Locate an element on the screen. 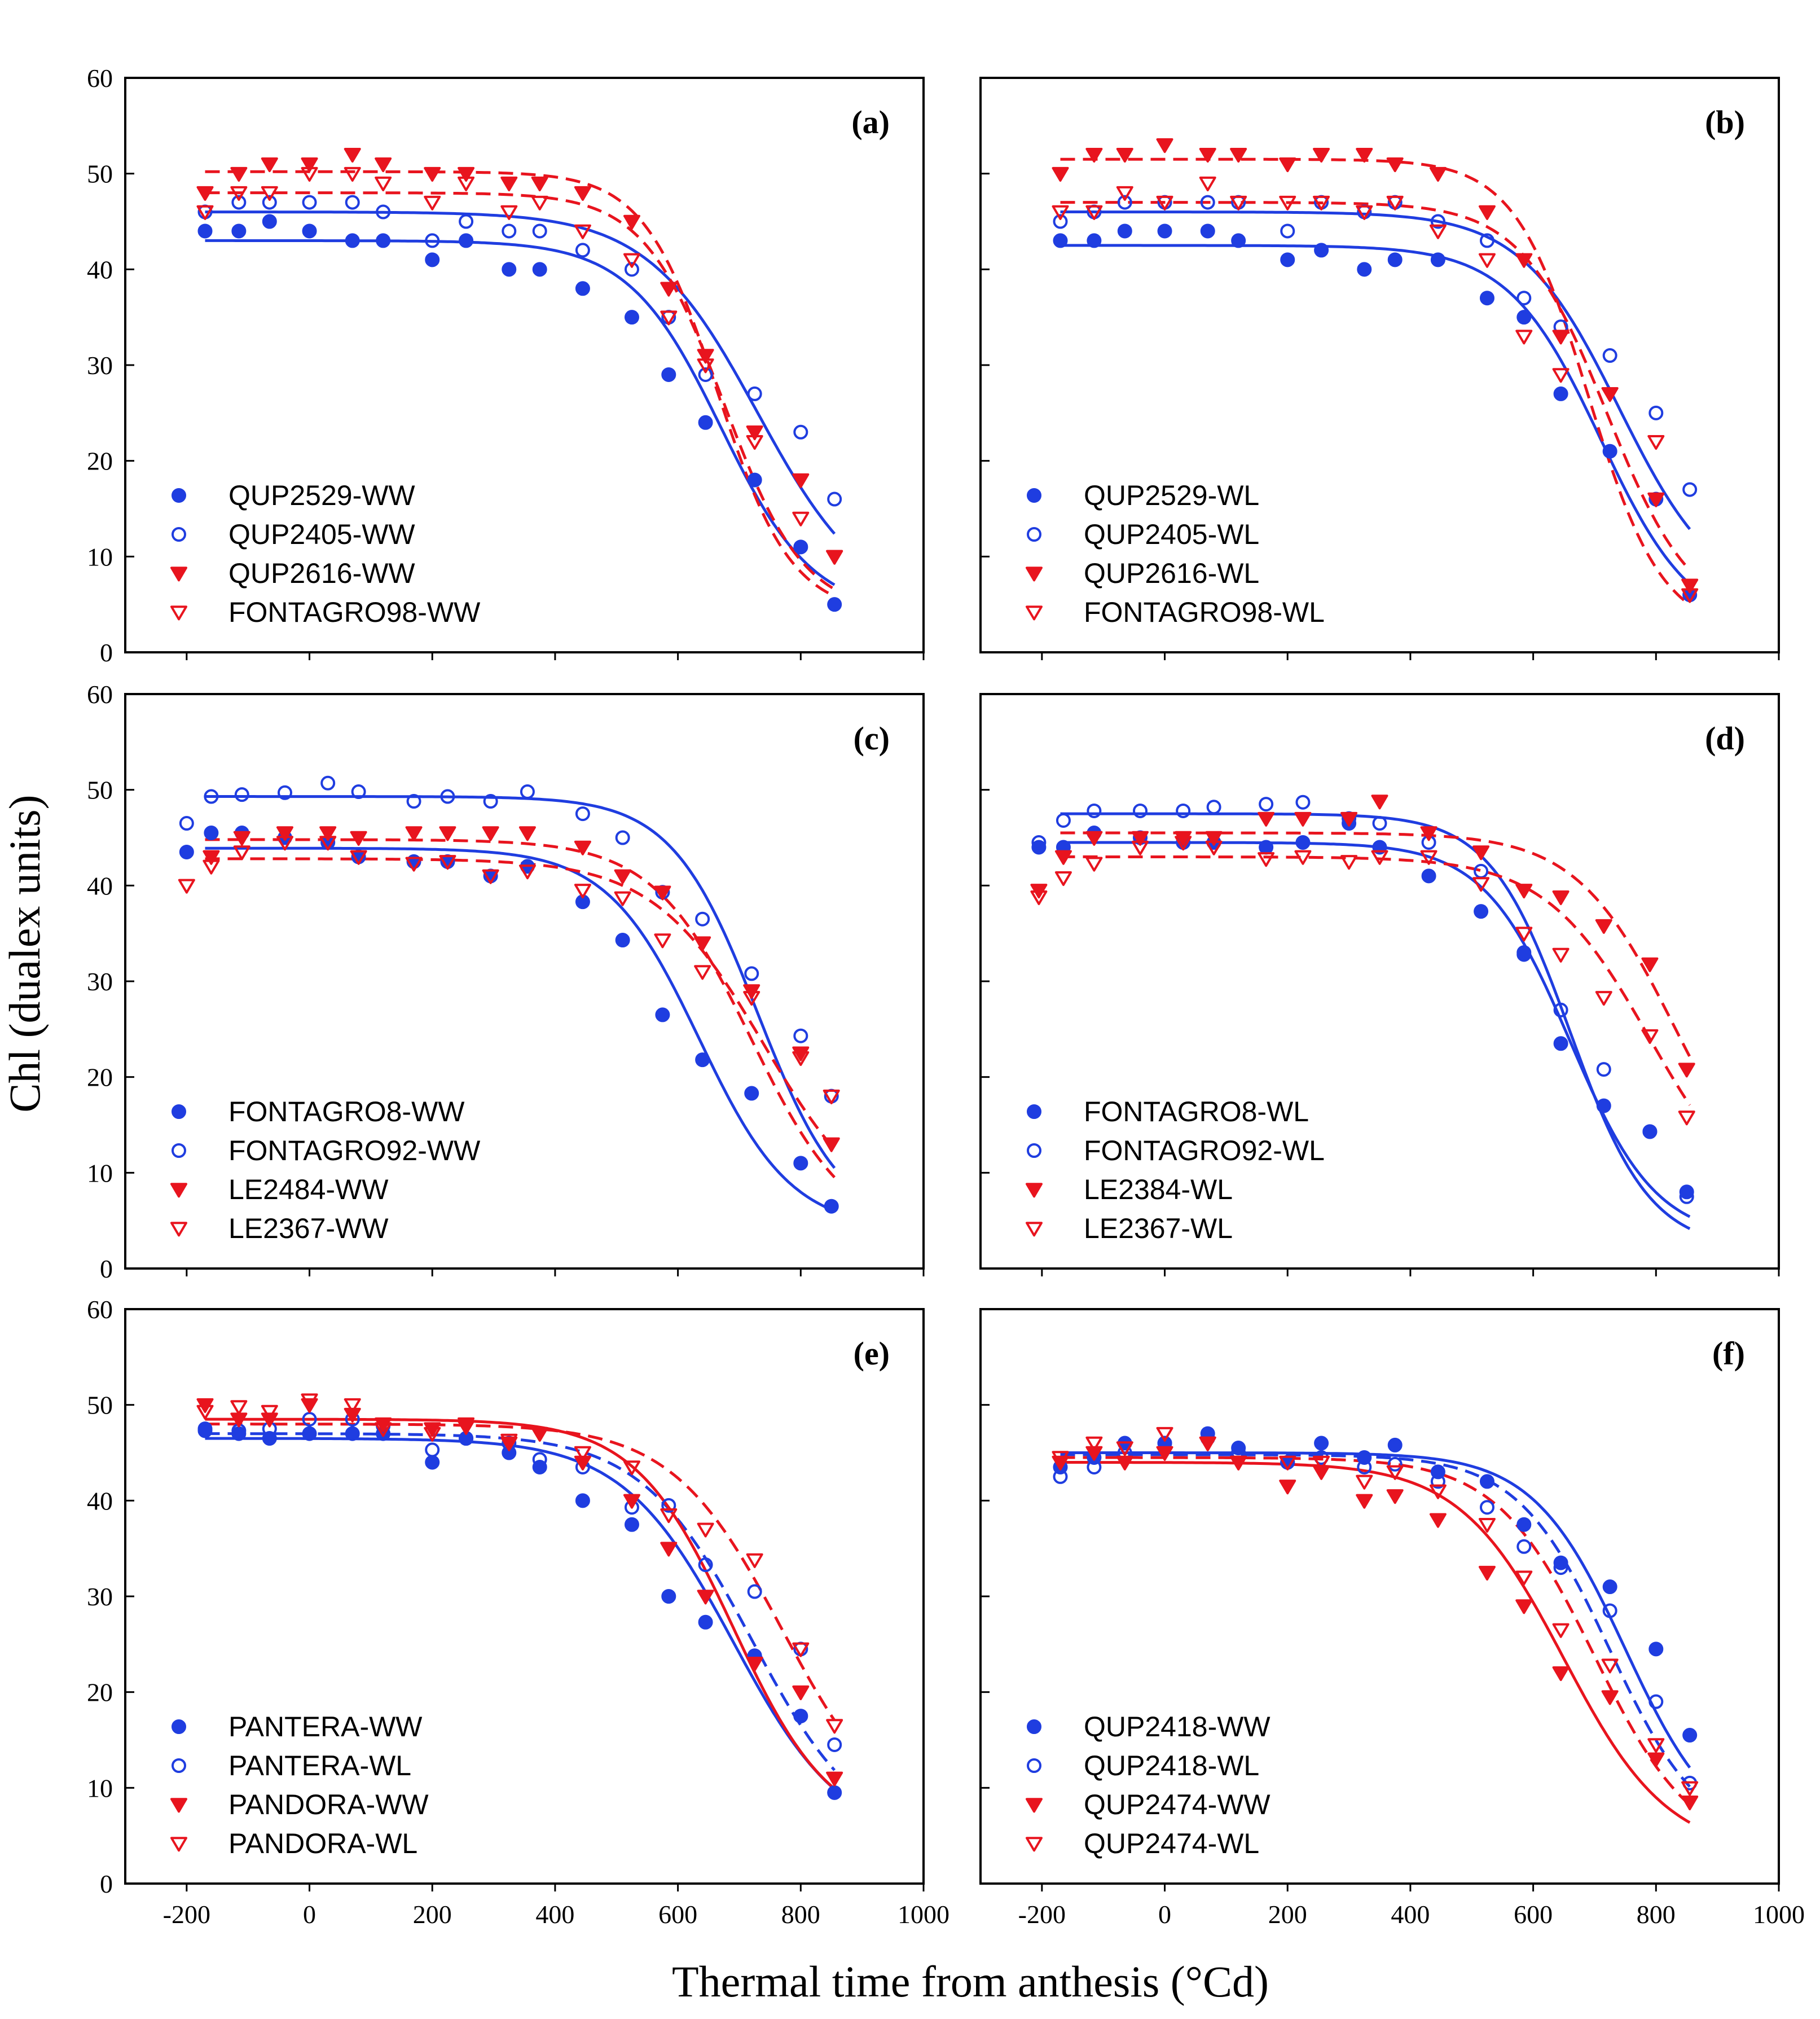 The width and height of the screenshot is (1820, 2019). panel-label: (b) is located at coordinates (1725, 122).